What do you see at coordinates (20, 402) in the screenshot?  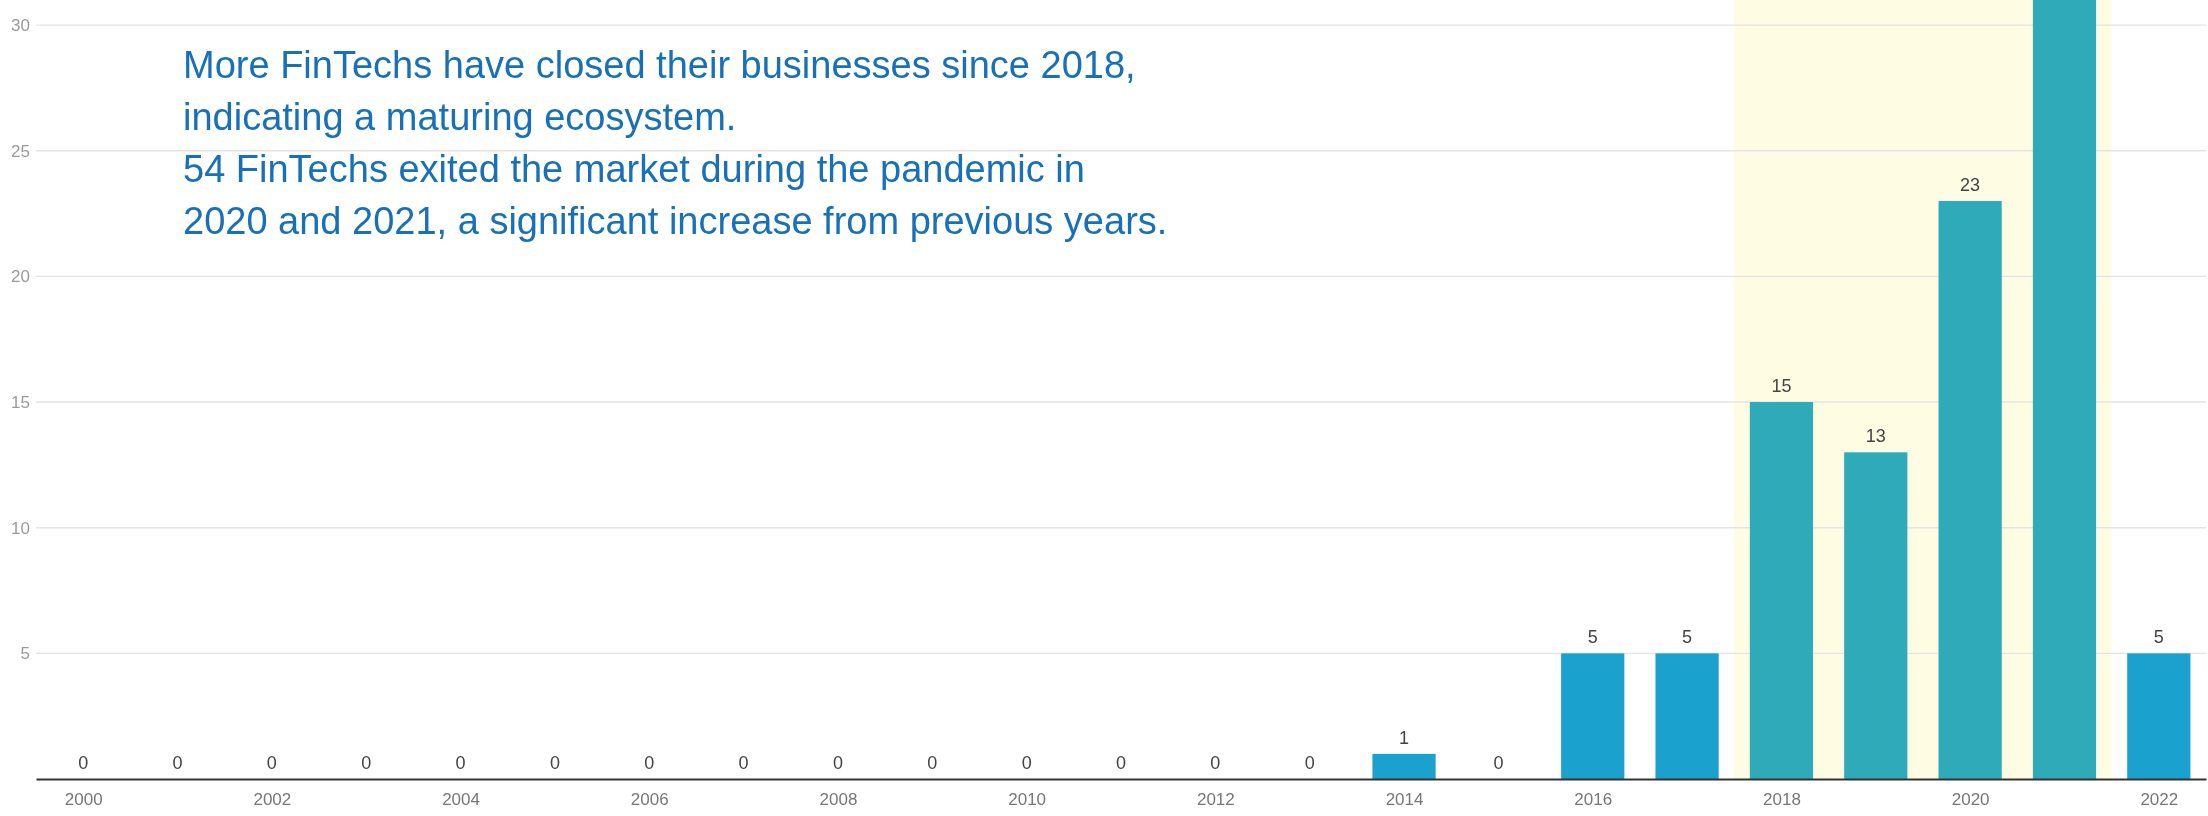 I see `y-tick-label: 15` at bounding box center [20, 402].